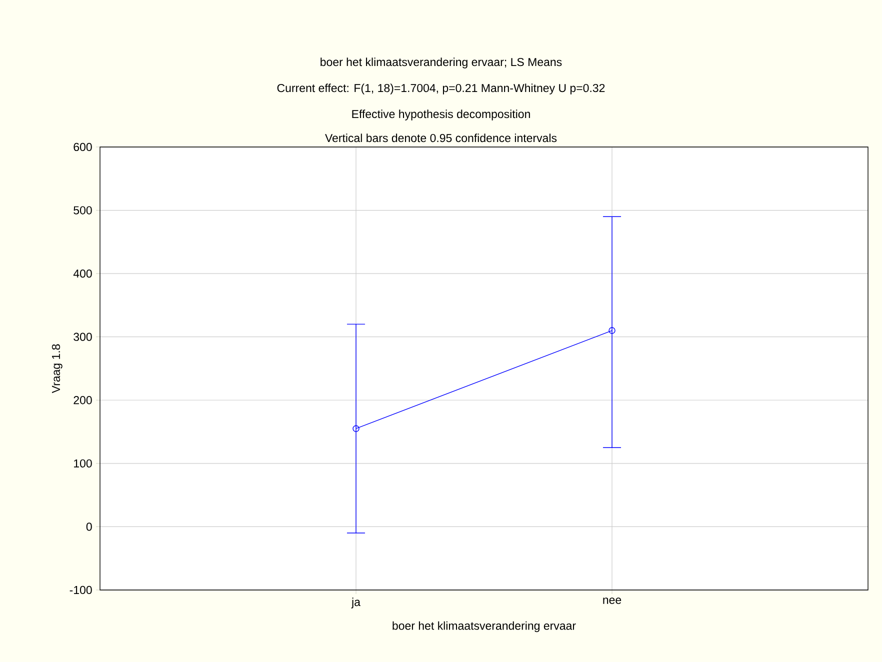 The height and width of the screenshot is (662, 882). I want to click on y-tick-label: 200, so click(83, 400).